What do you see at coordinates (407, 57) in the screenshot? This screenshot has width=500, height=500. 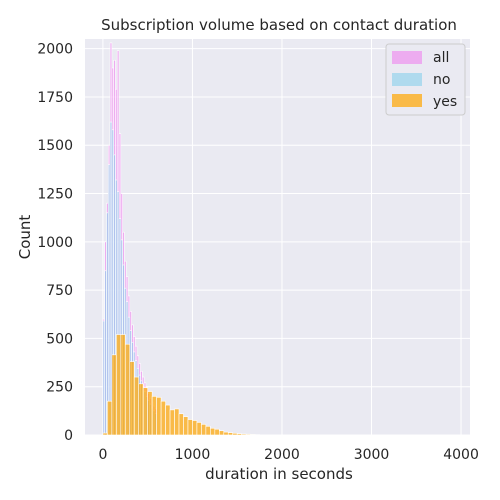 I see `legend-swatch-all` at bounding box center [407, 57].